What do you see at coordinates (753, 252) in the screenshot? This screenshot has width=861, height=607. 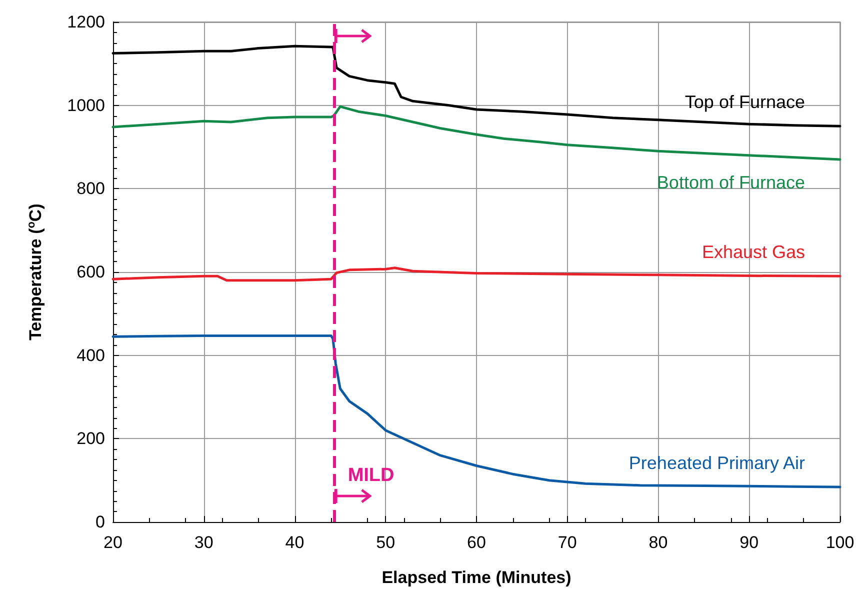 I see `series-label: Exhaust Gas` at bounding box center [753, 252].